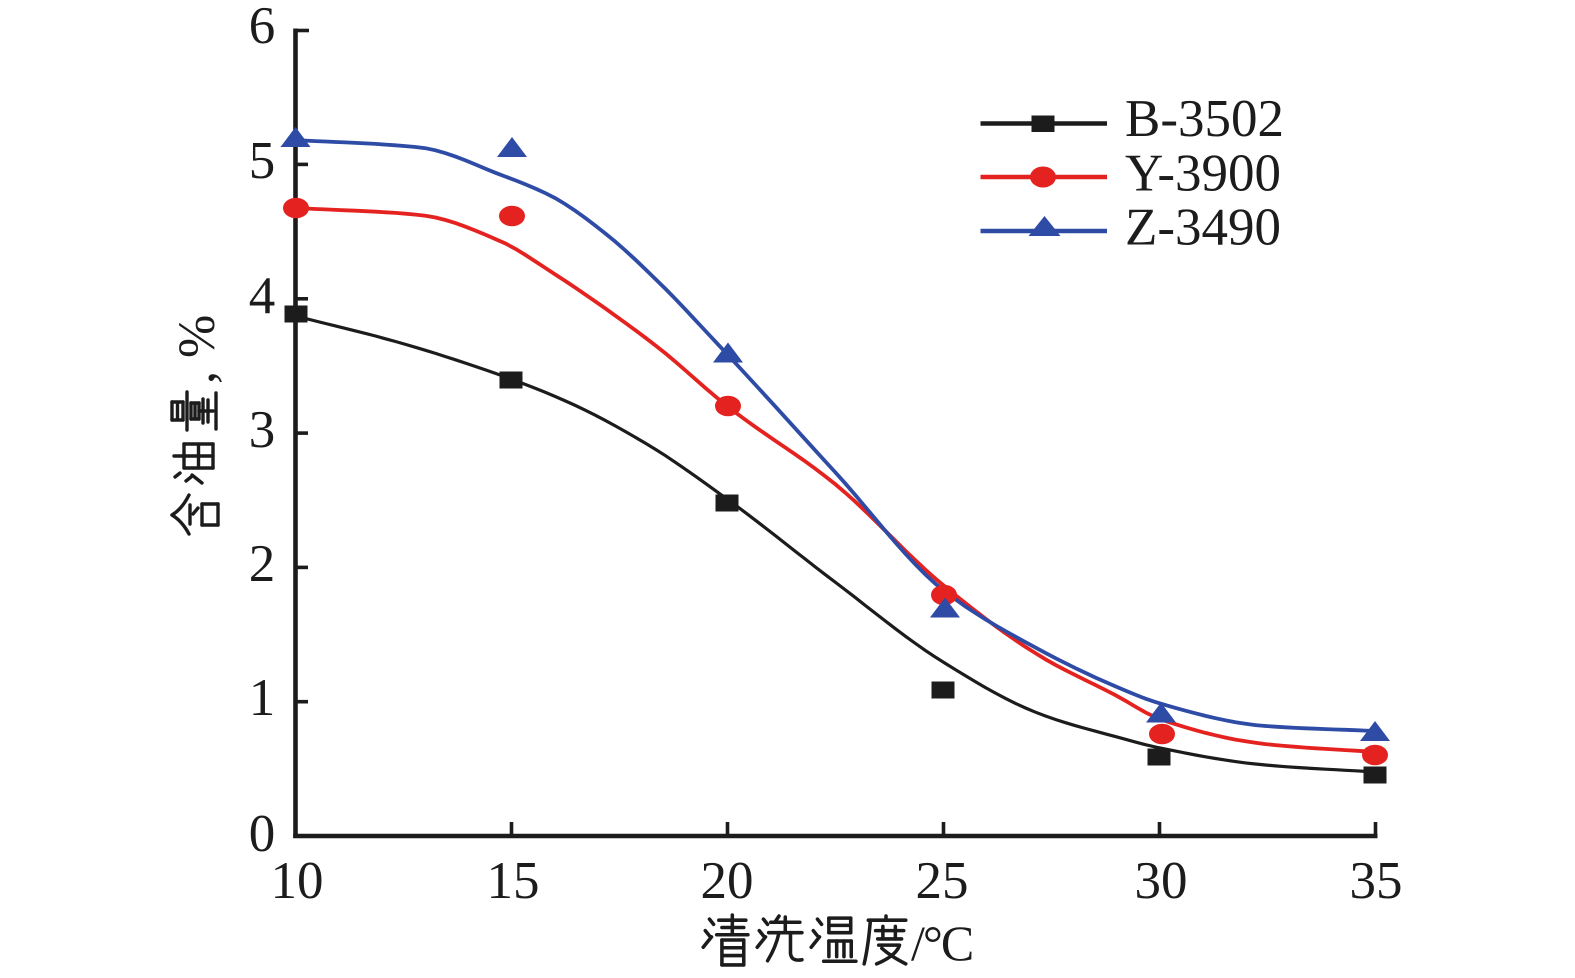 This screenshot has height=978, width=1575. Describe the element at coordinates (941, 943) in the screenshot. I see `svg-text: /°C` at that location.